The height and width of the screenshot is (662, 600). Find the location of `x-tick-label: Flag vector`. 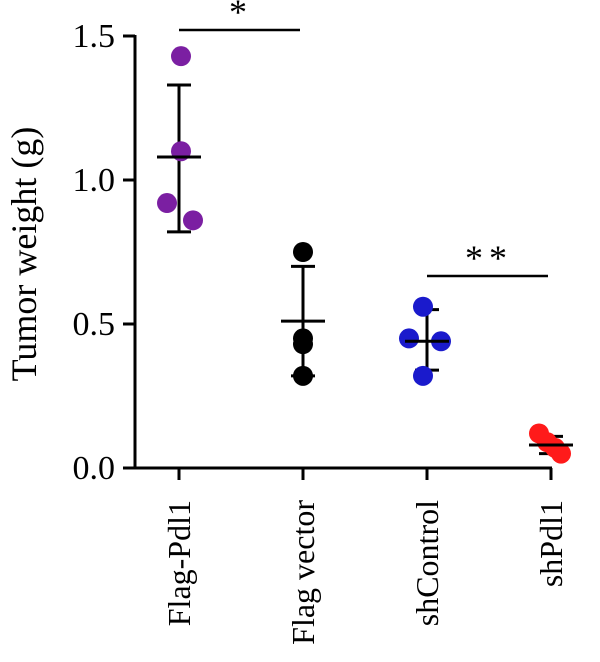

x-tick-label: Flag vector is located at coordinates (303, 572).